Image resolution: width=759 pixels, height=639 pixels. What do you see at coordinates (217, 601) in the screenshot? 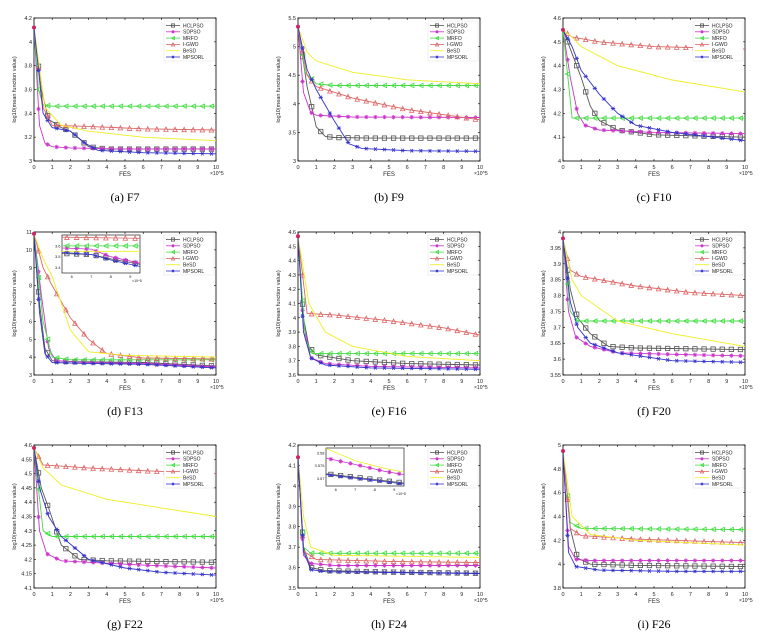
I see `x-exponent-label: ×10^5` at bounding box center [217, 601].